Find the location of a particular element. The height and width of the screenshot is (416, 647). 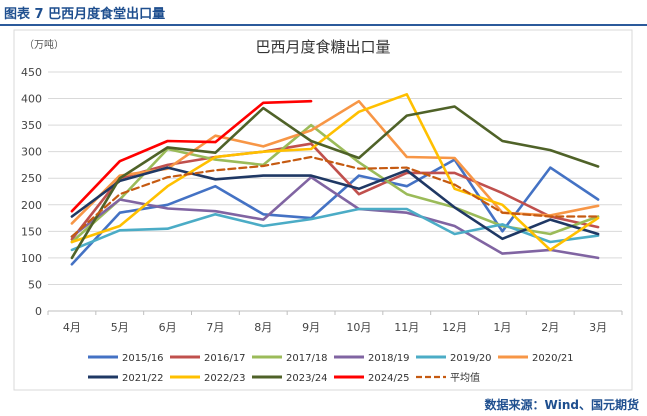

y-tick-label: 400 is located at coordinates (31, 99).